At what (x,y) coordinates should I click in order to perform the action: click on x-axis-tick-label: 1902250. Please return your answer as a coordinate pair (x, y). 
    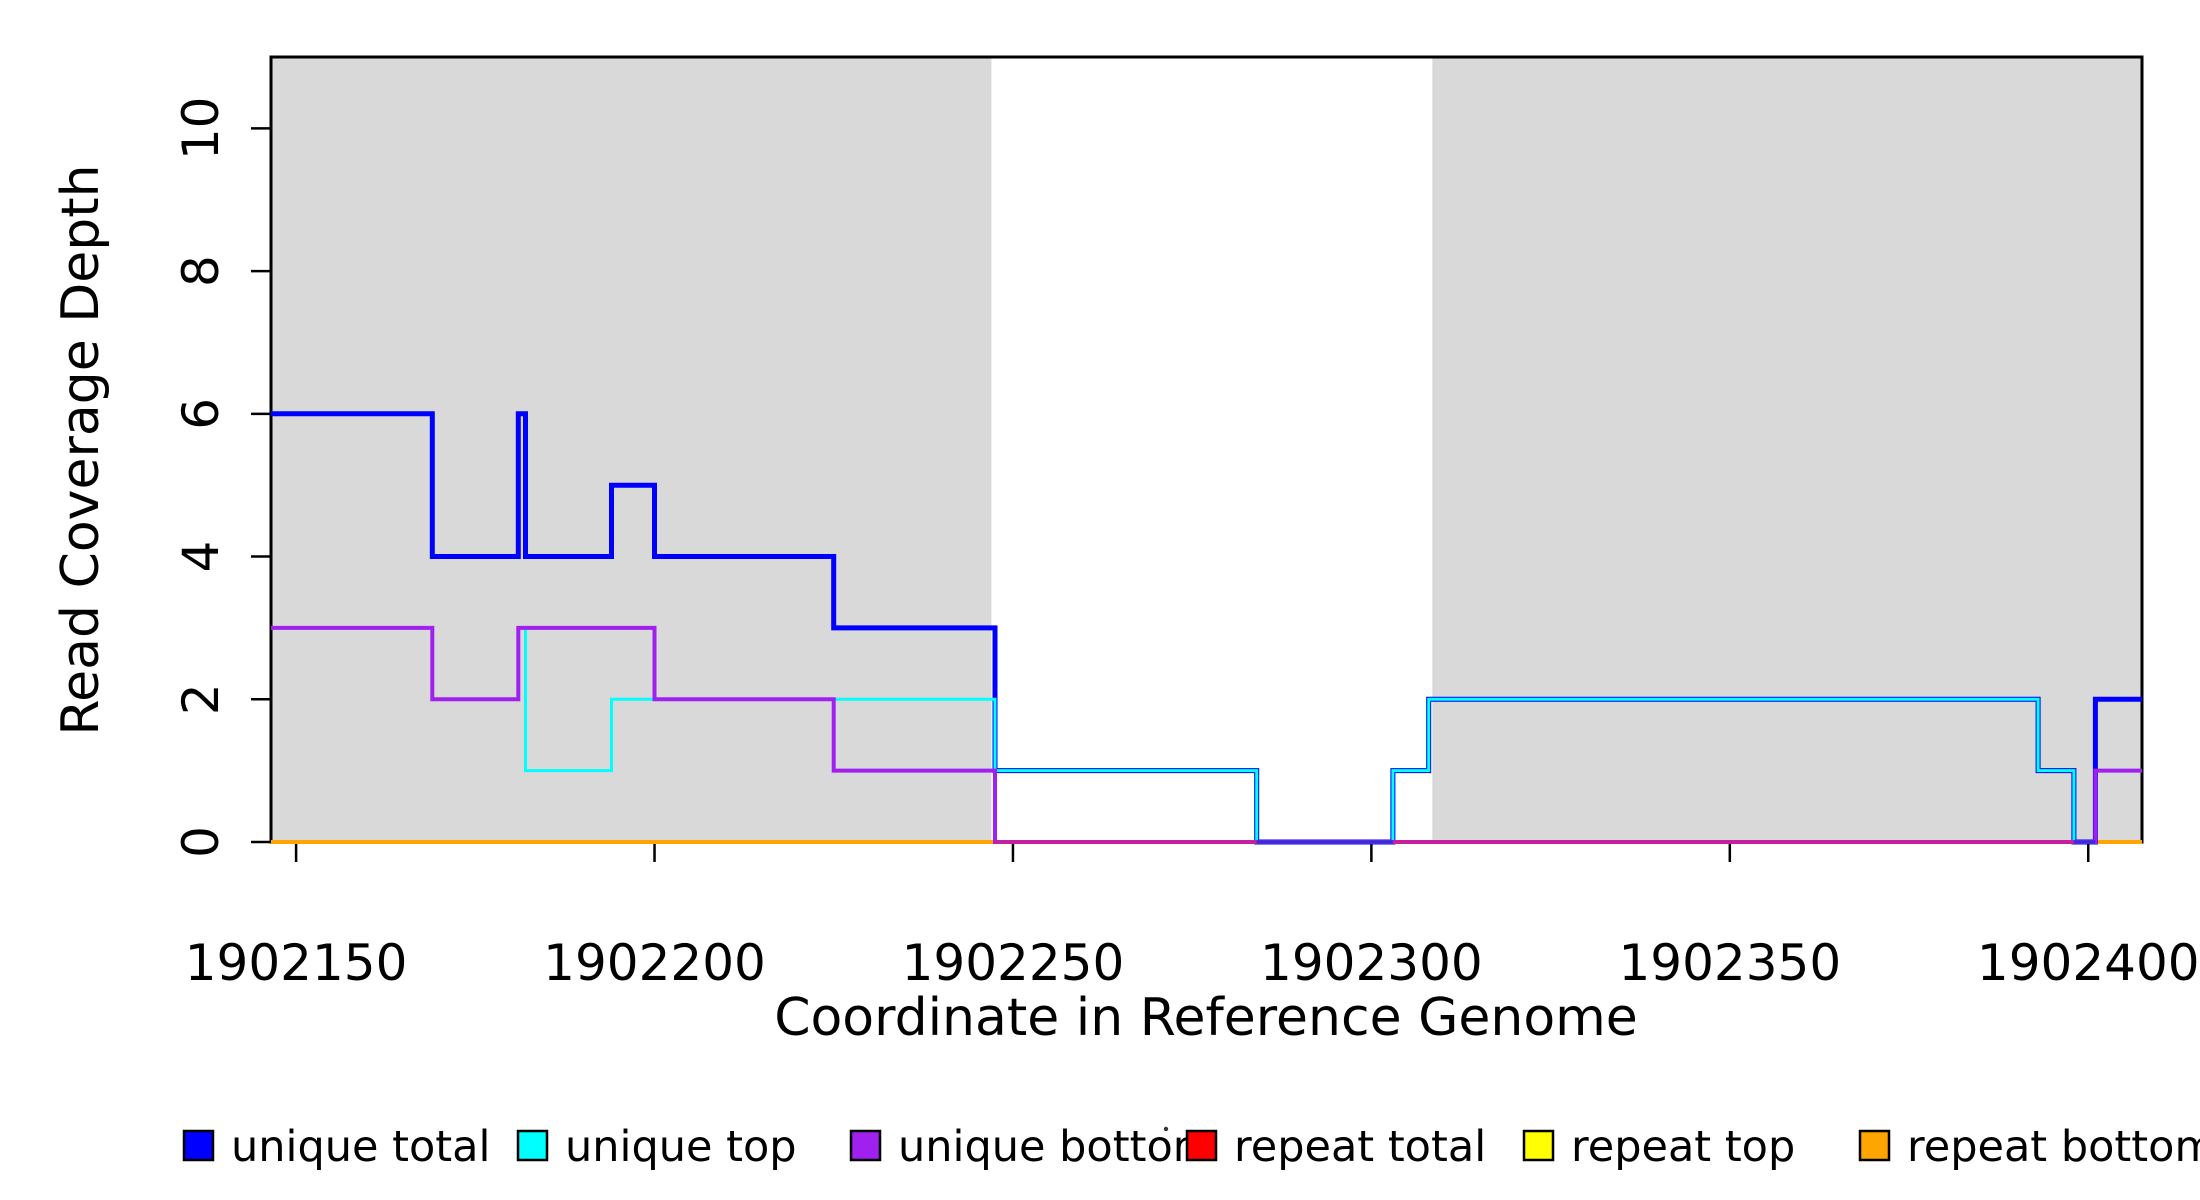
    Looking at the image, I should click on (1013, 963).